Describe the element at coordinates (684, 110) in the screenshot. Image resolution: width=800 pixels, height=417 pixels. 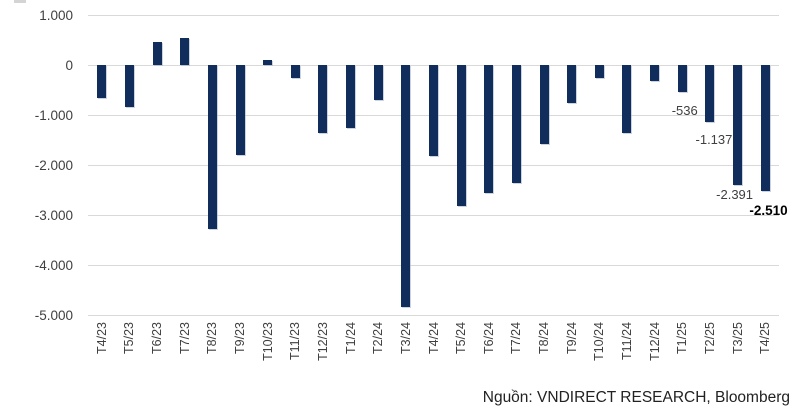
I see `bar-data-label: -536` at that location.